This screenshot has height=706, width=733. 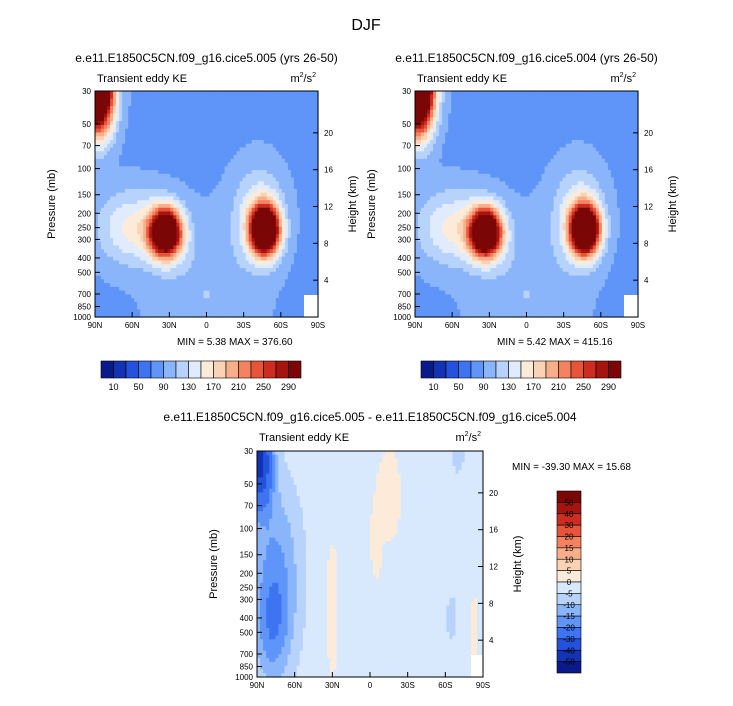 I want to click on y-tick-label: 150, so click(x=85, y=195).